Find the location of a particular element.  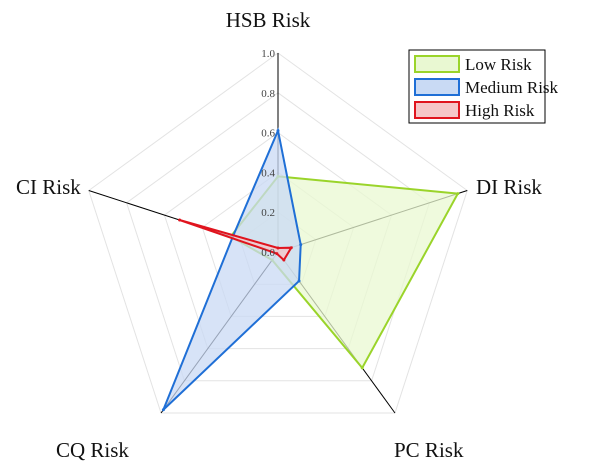

legend-label-medium-risk: Medium Risk is located at coordinates (512, 87).